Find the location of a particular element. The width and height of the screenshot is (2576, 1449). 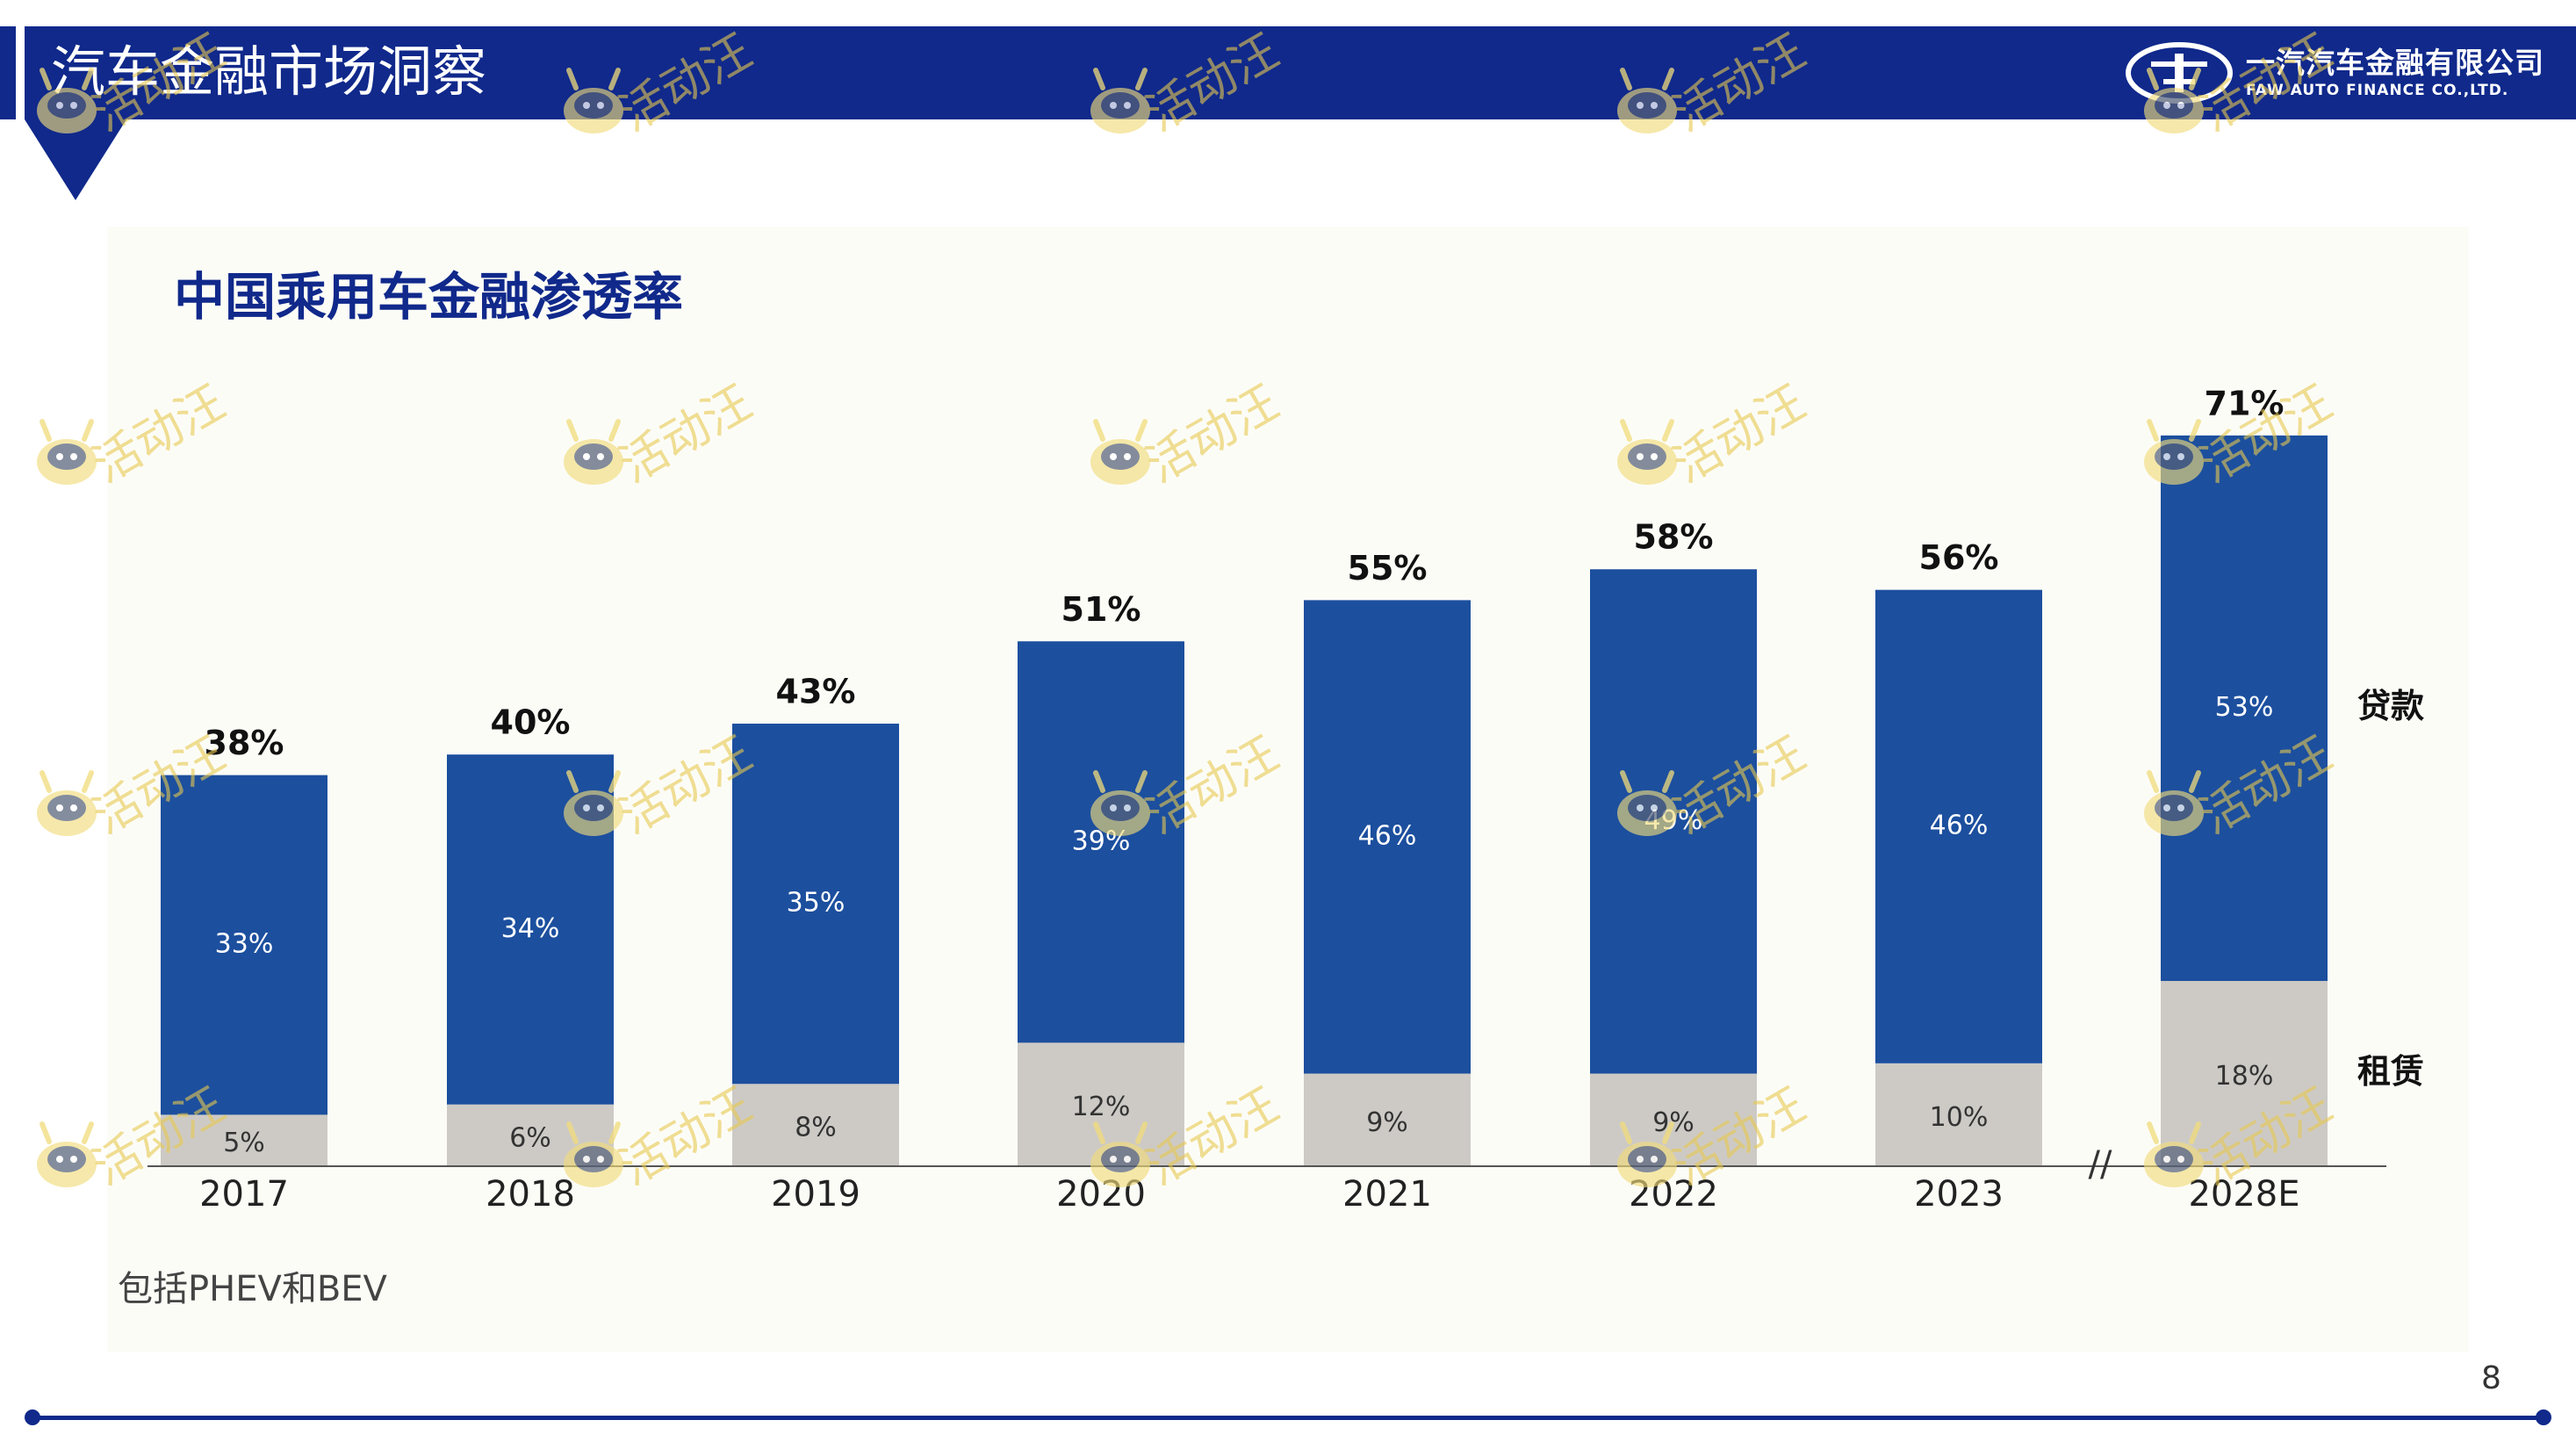

label-lease-2019: 8% is located at coordinates (816, 1128).